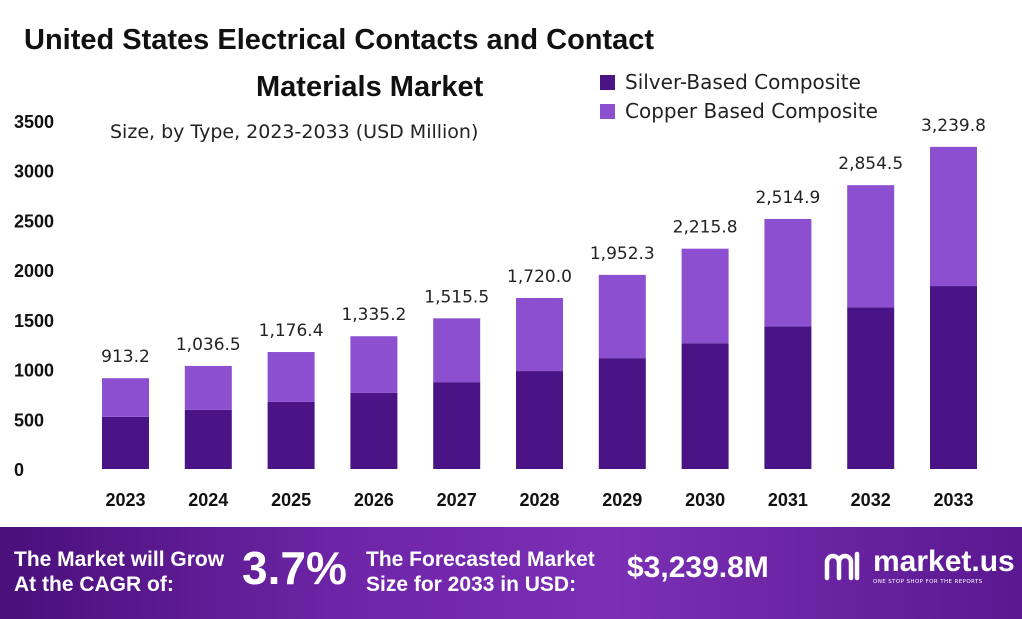  I want to click on legend-item-silver: Silver-Based Composite, so click(730, 82).